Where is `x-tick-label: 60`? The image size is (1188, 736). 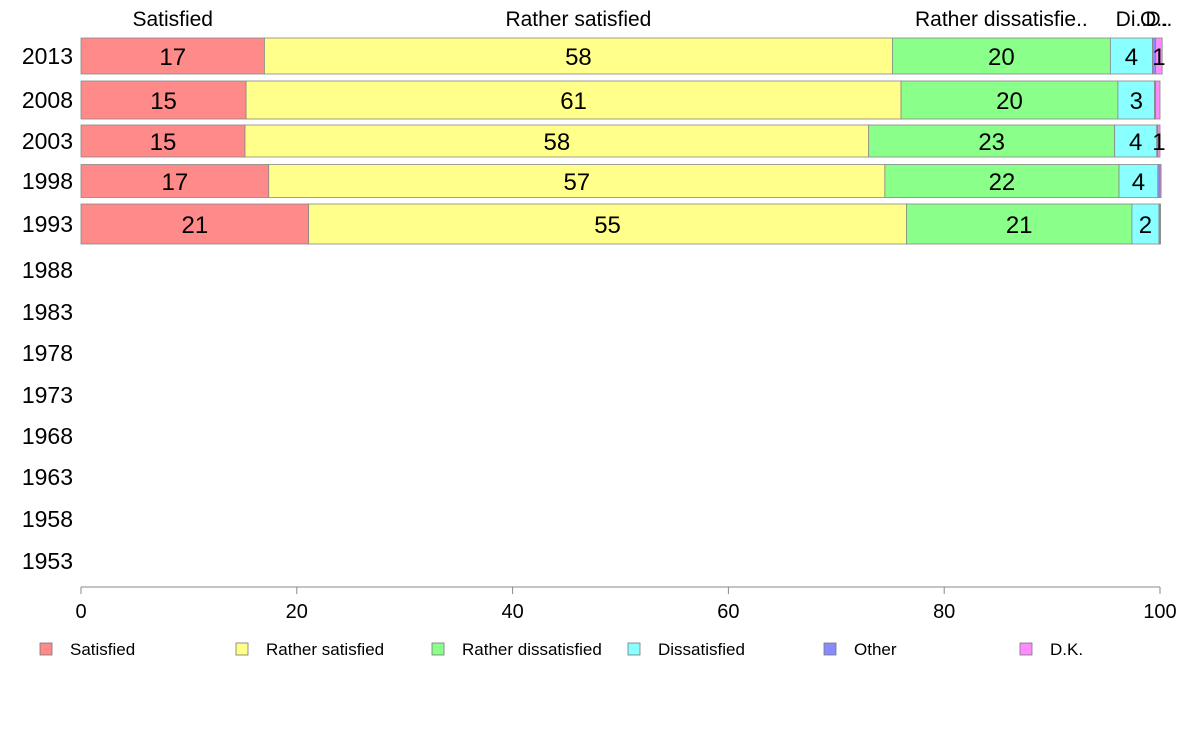 x-tick-label: 60 is located at coordinates (728, 612).